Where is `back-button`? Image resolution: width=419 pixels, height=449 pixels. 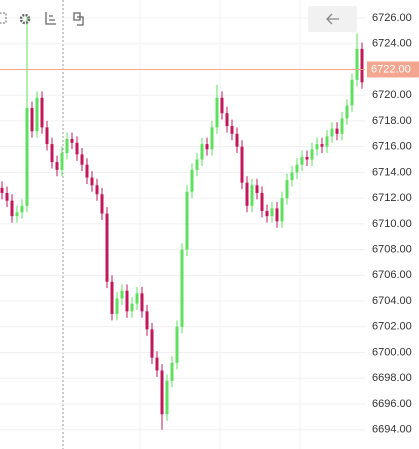 back-button is located at coordinates (332, 19).